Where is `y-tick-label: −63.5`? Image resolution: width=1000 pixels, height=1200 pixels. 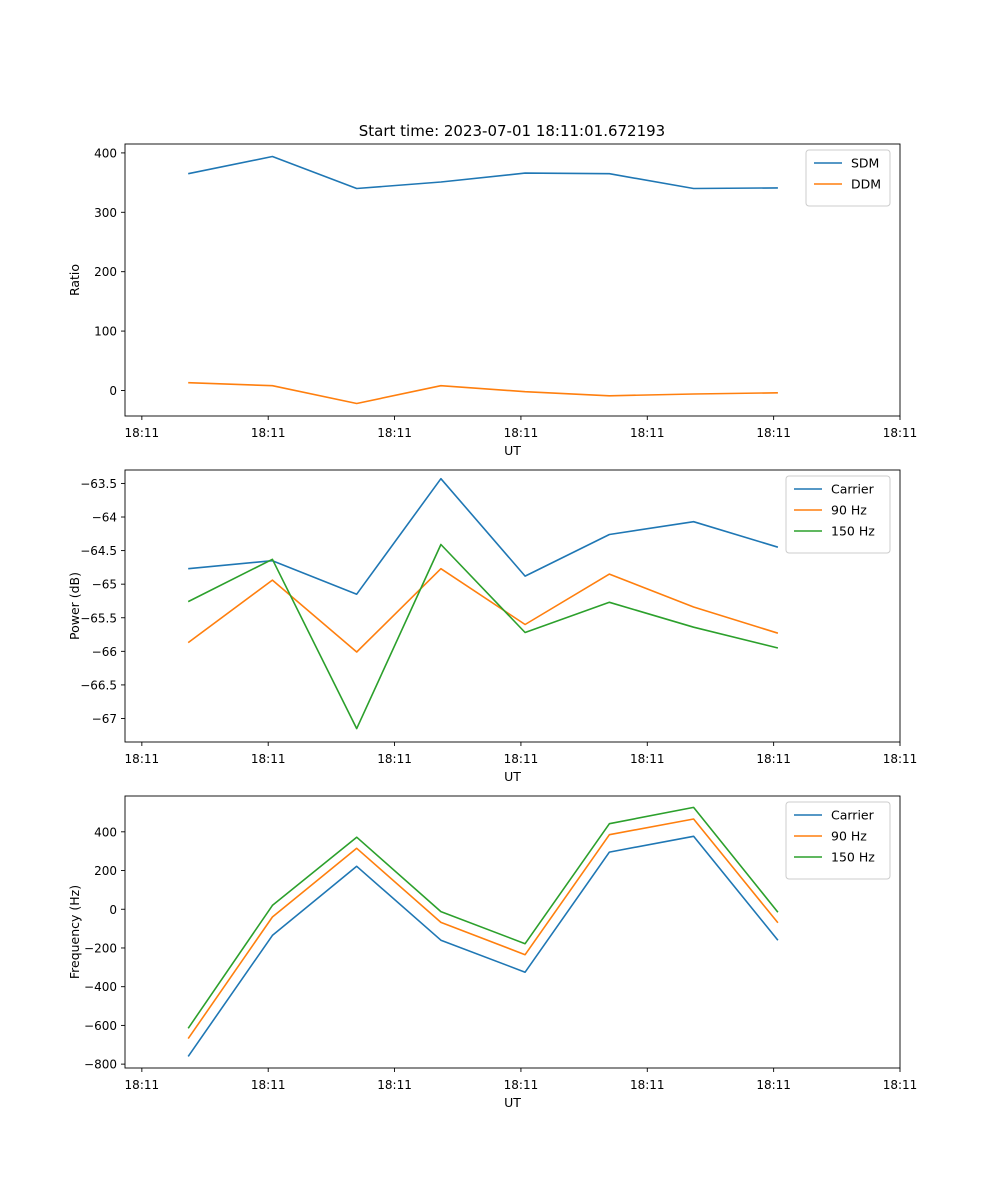 y-tick-label: −63.5 is located at coordinates (98, 484).